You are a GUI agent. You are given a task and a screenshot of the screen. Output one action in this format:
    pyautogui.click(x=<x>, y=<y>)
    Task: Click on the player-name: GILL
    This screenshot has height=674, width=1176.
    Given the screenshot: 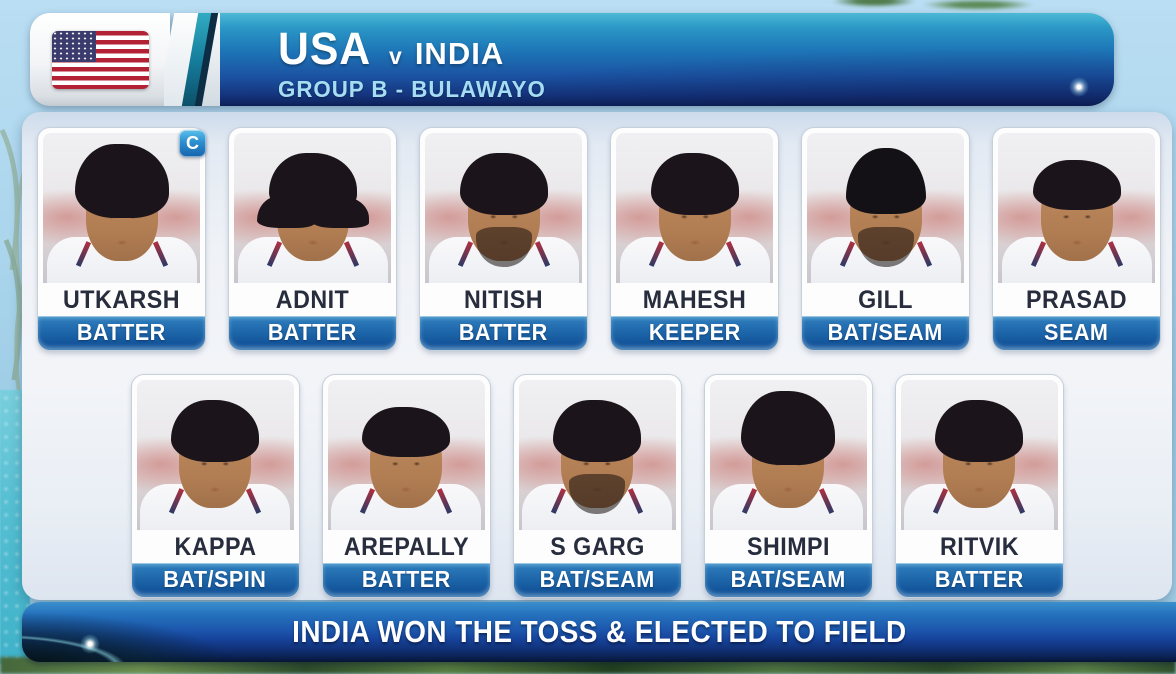 What is the action you would take?
    pyautogui.click(x=885, y=300)
    